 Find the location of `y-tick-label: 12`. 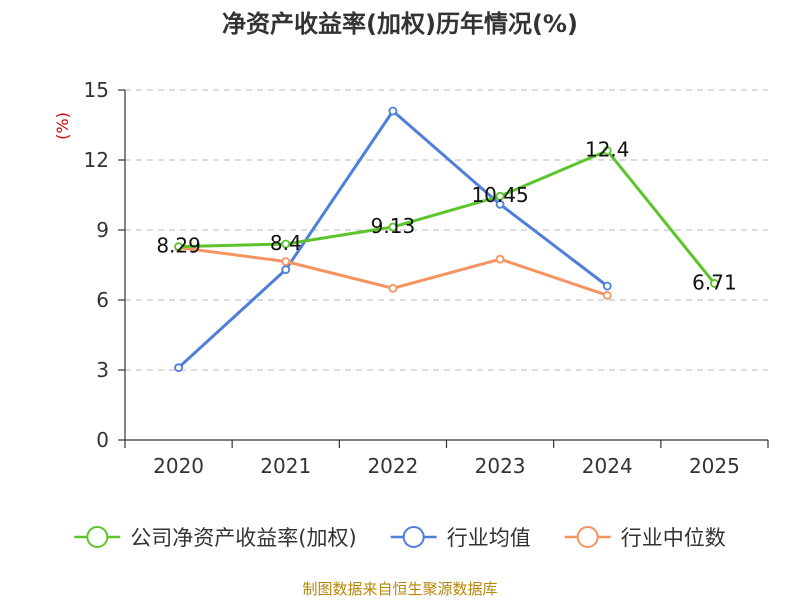

y-tick-label: 12 is located at coordinates (96, 160).